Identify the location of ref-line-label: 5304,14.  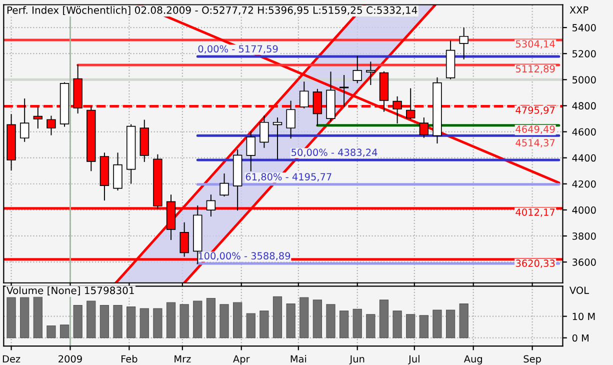
(535, 44).